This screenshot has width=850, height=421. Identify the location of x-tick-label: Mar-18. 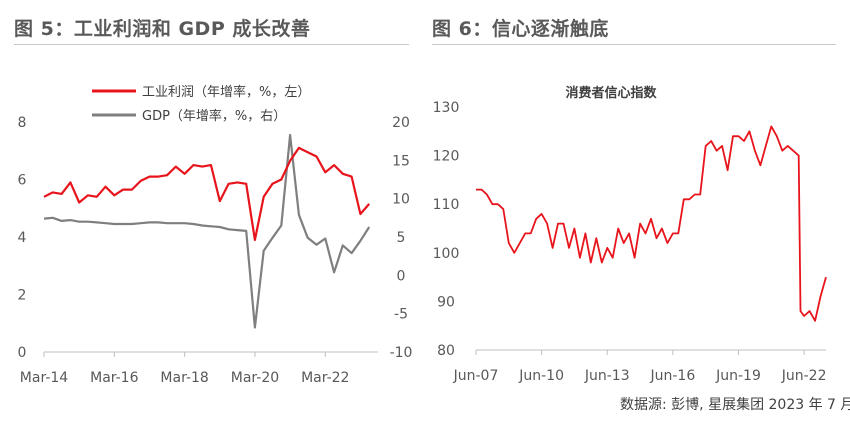
(184, 378).